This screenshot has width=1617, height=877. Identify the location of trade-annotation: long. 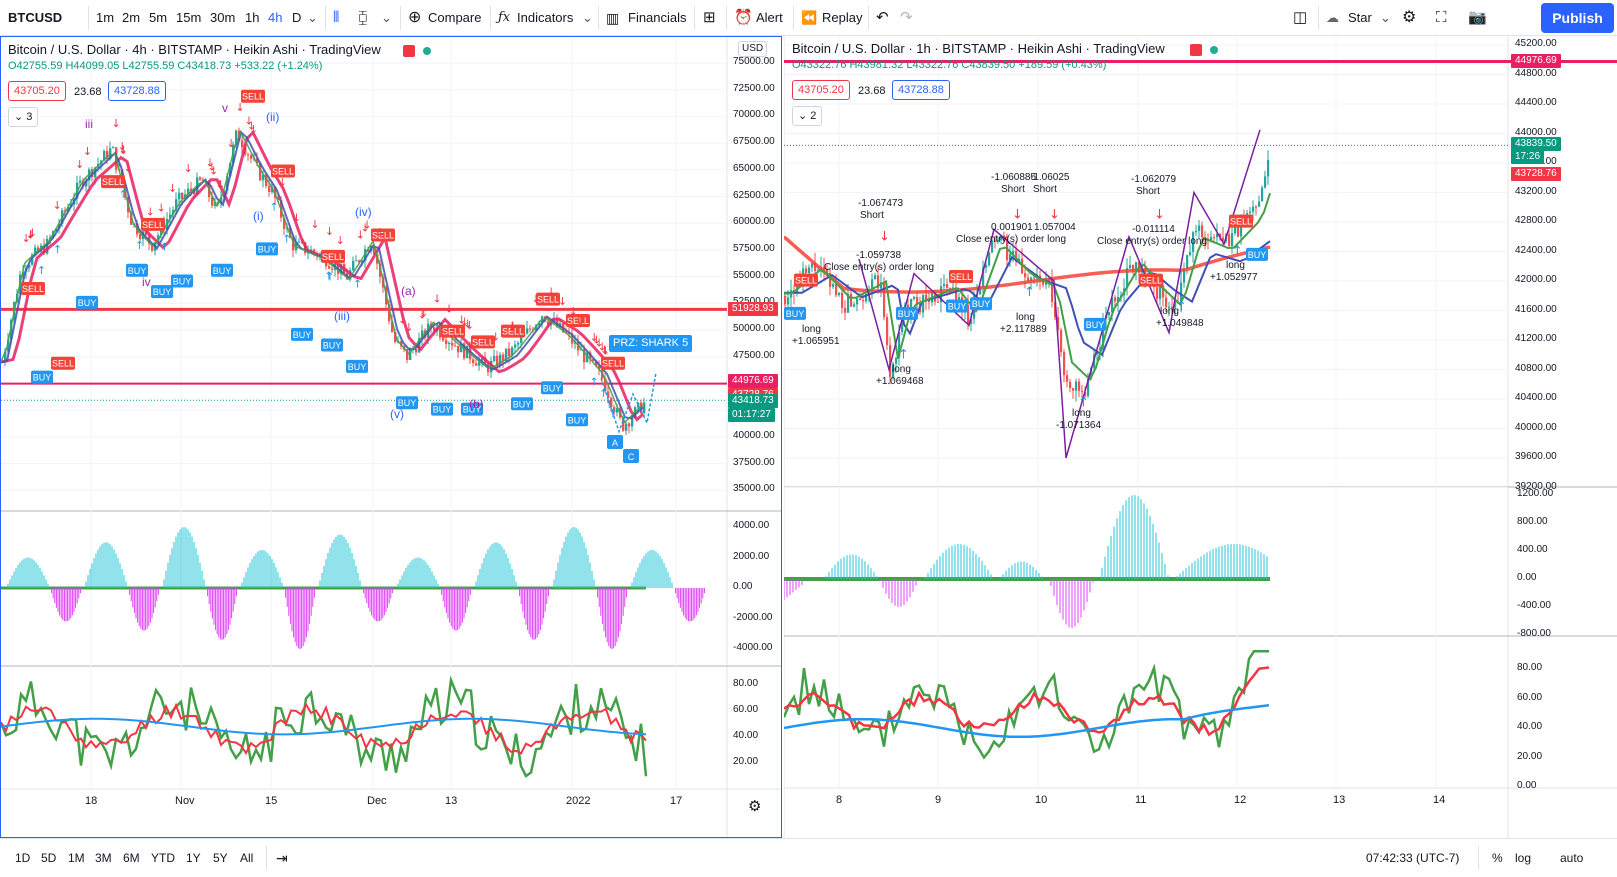
(1235, 265).